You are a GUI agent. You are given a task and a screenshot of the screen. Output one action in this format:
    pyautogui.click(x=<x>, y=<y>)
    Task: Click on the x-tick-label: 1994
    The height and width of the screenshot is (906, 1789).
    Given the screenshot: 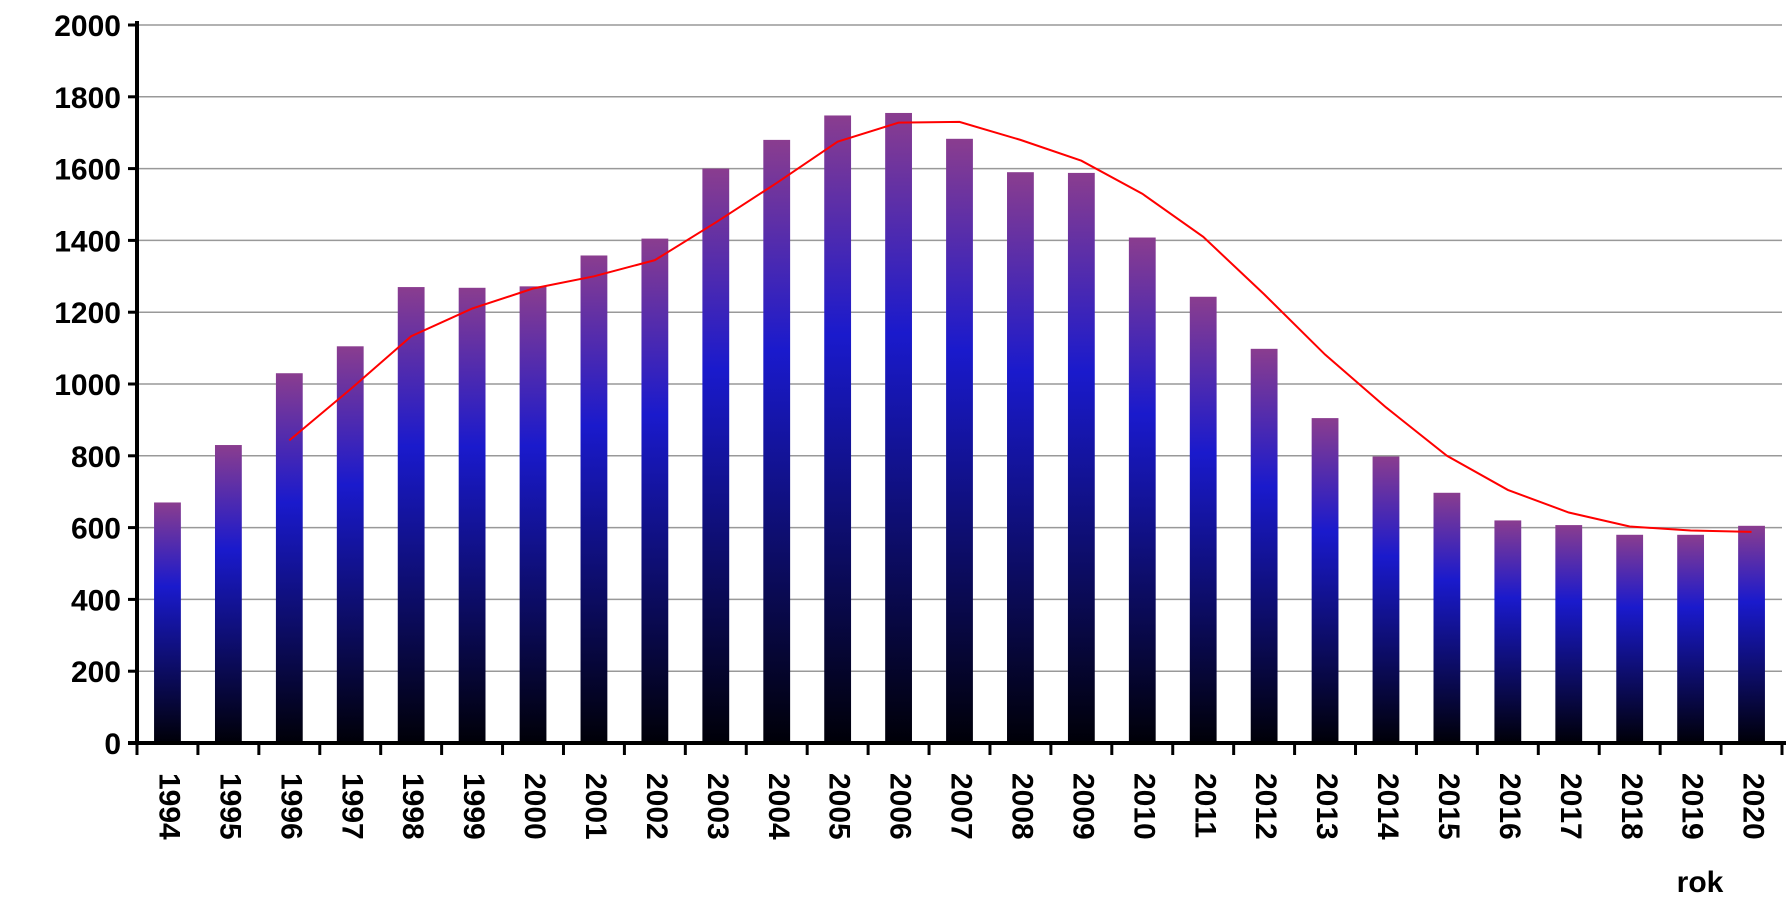 What is the action you would take?
    pyautogui.click(x=169, y=806)
    